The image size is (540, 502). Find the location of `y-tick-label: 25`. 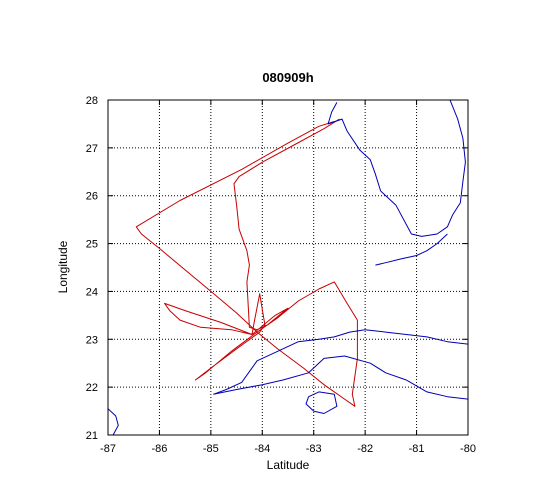

y-tick-label: 25 is located at coordinates (92, 245).